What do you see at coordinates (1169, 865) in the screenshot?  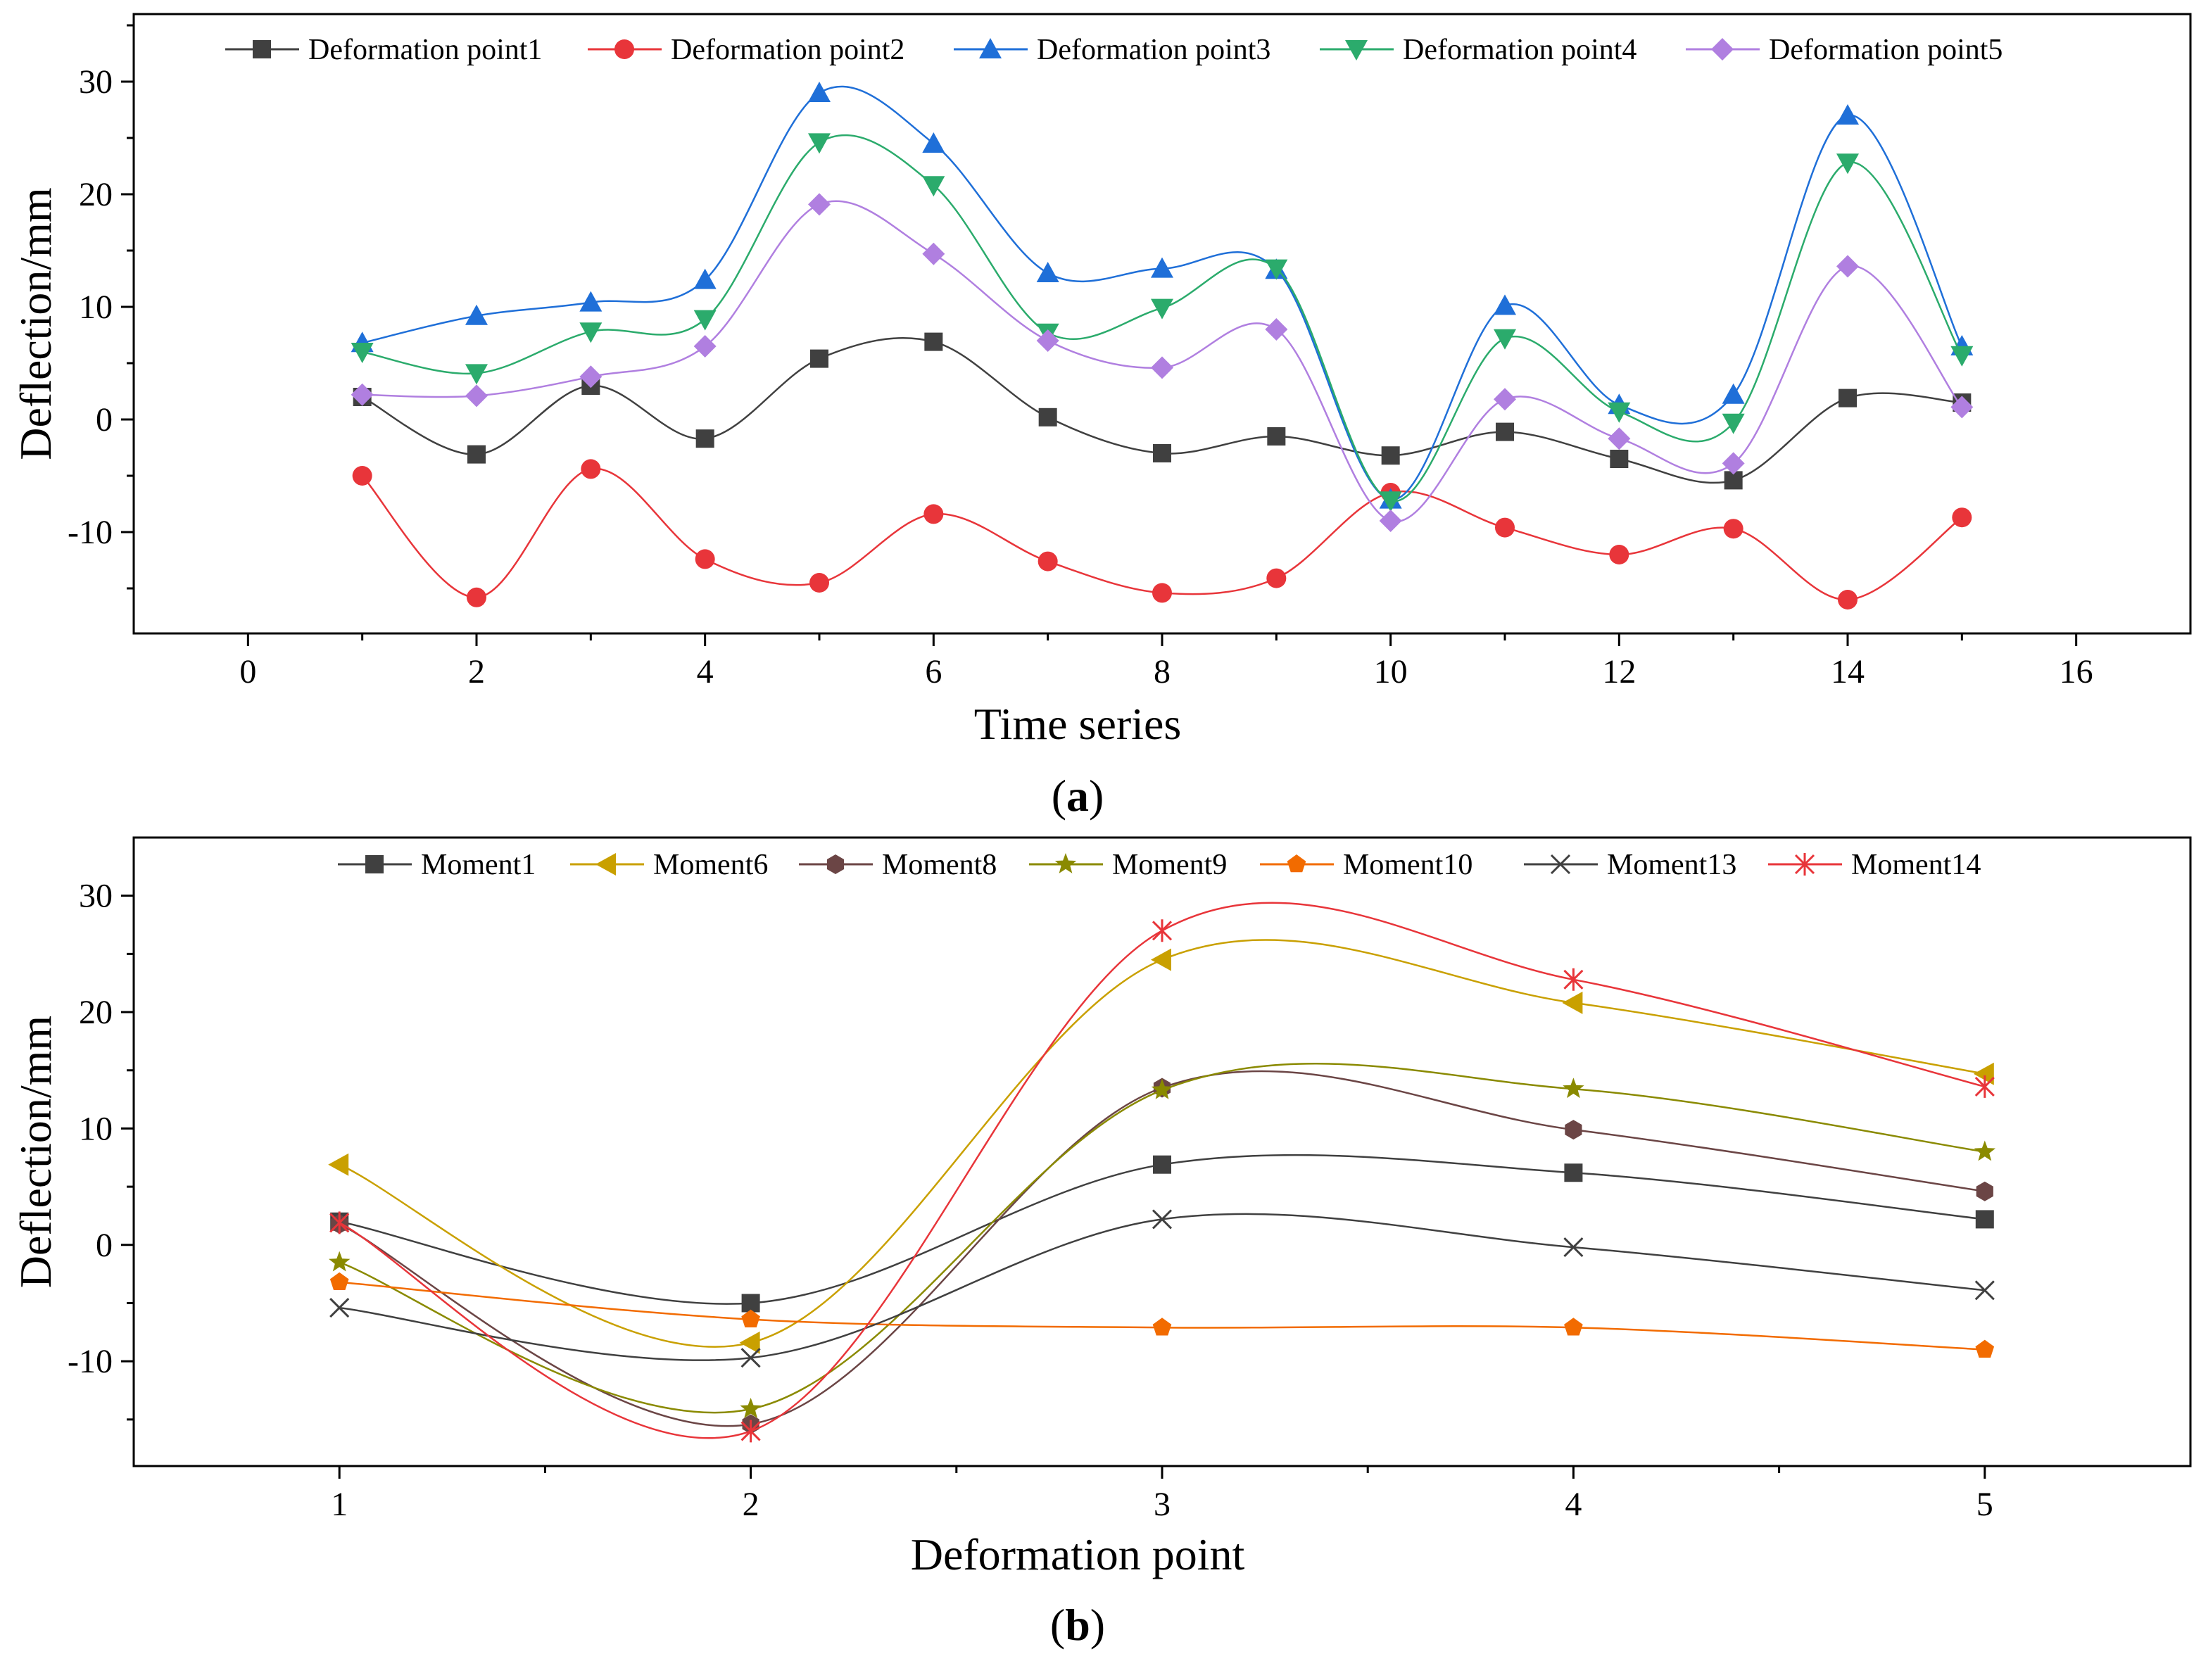 I see `legend-label: Moment9` at bounding box center [1169, 865].